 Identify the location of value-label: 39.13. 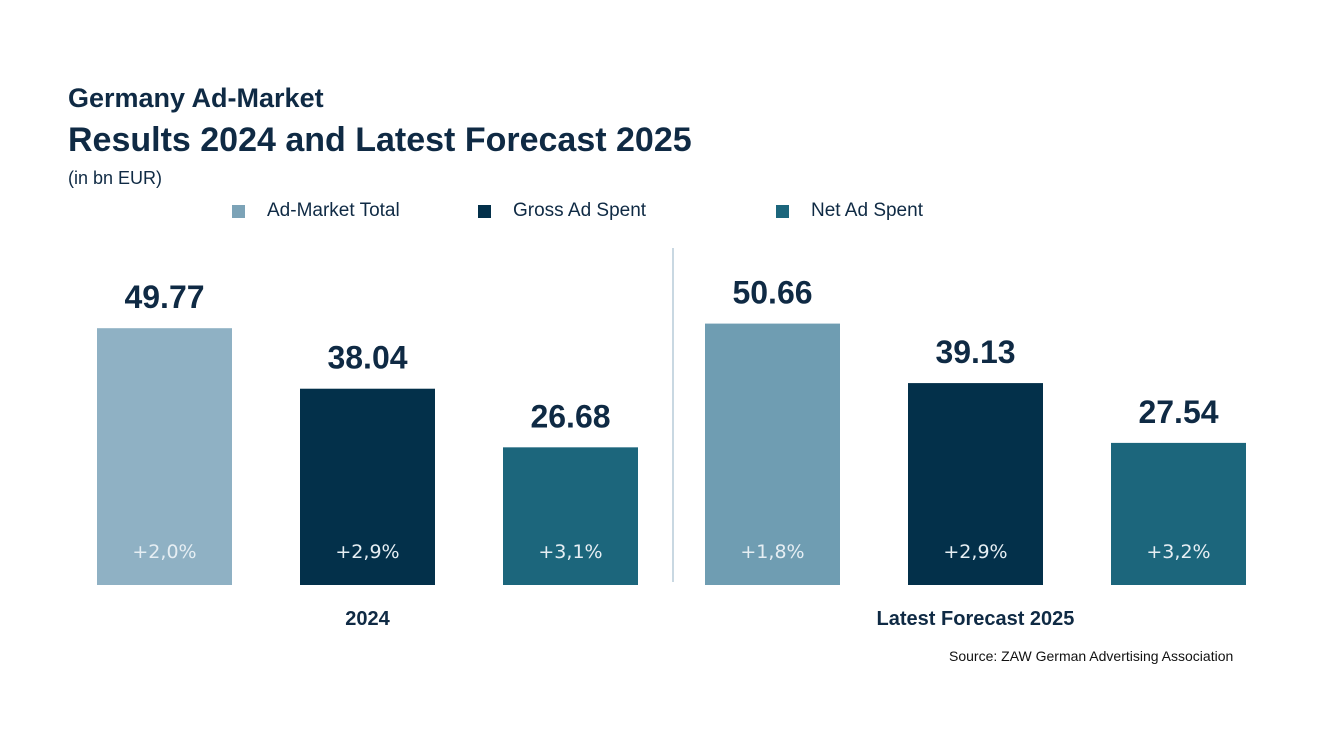
(975, 352).